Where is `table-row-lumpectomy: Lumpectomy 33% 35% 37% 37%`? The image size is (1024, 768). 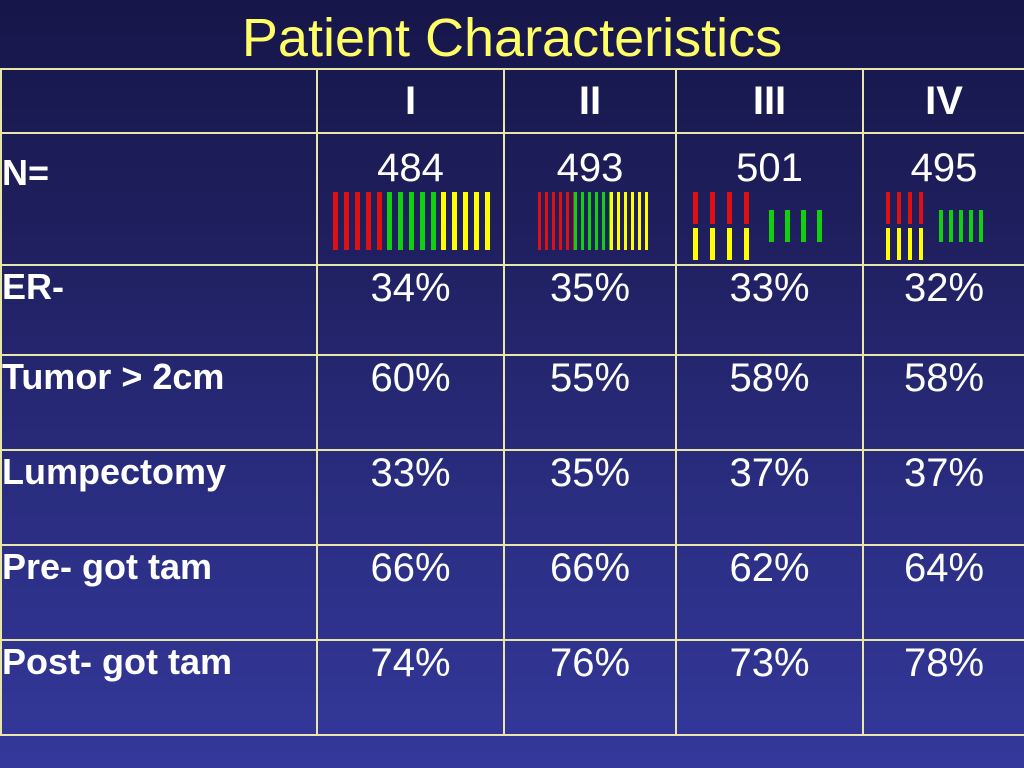
table-row-lumpectomy: Lumpectomy 33% 35% 37% 37% is located at coordinates (512, 497).